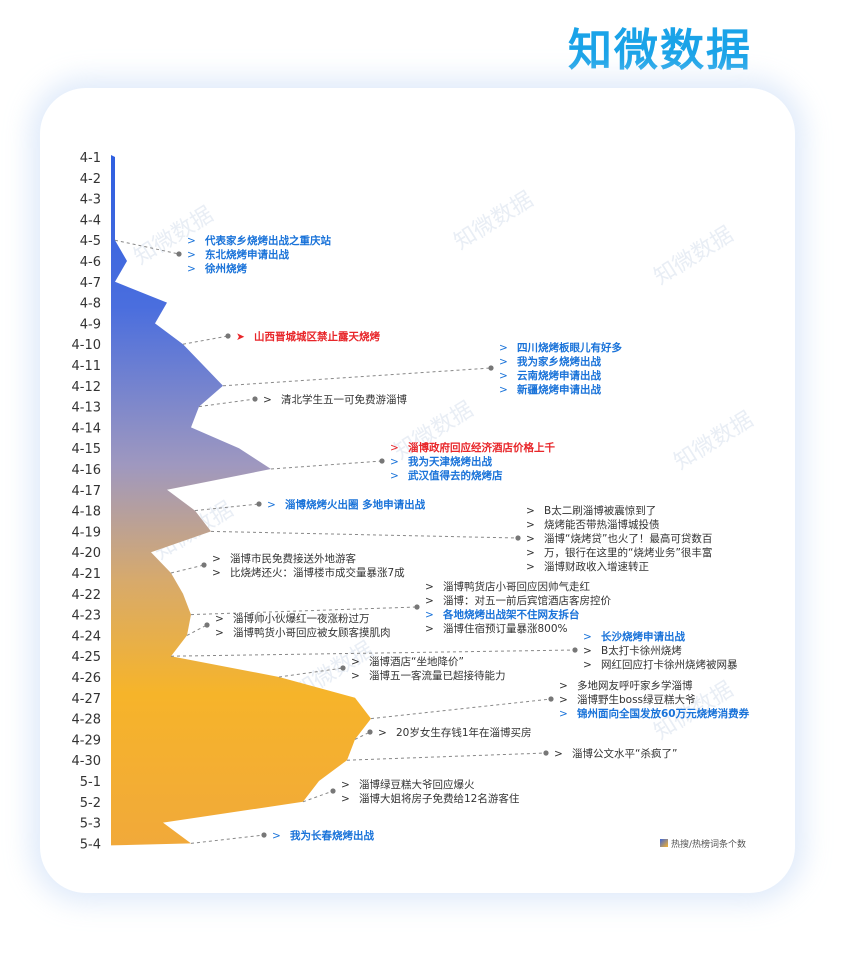  What do you see at coordinates (569, 347) in the screenshot?
I see `annotation-text: 四川烧烤板眼儿有好多` at bounding box center [569, 347].